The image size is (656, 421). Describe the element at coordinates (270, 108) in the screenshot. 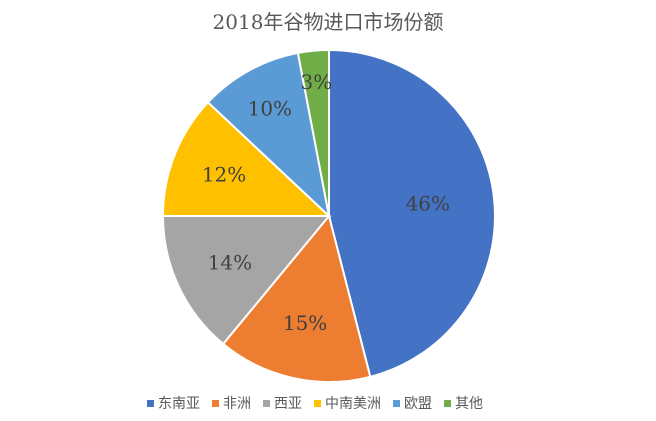

I see `data-label-5: 10%` at that location.